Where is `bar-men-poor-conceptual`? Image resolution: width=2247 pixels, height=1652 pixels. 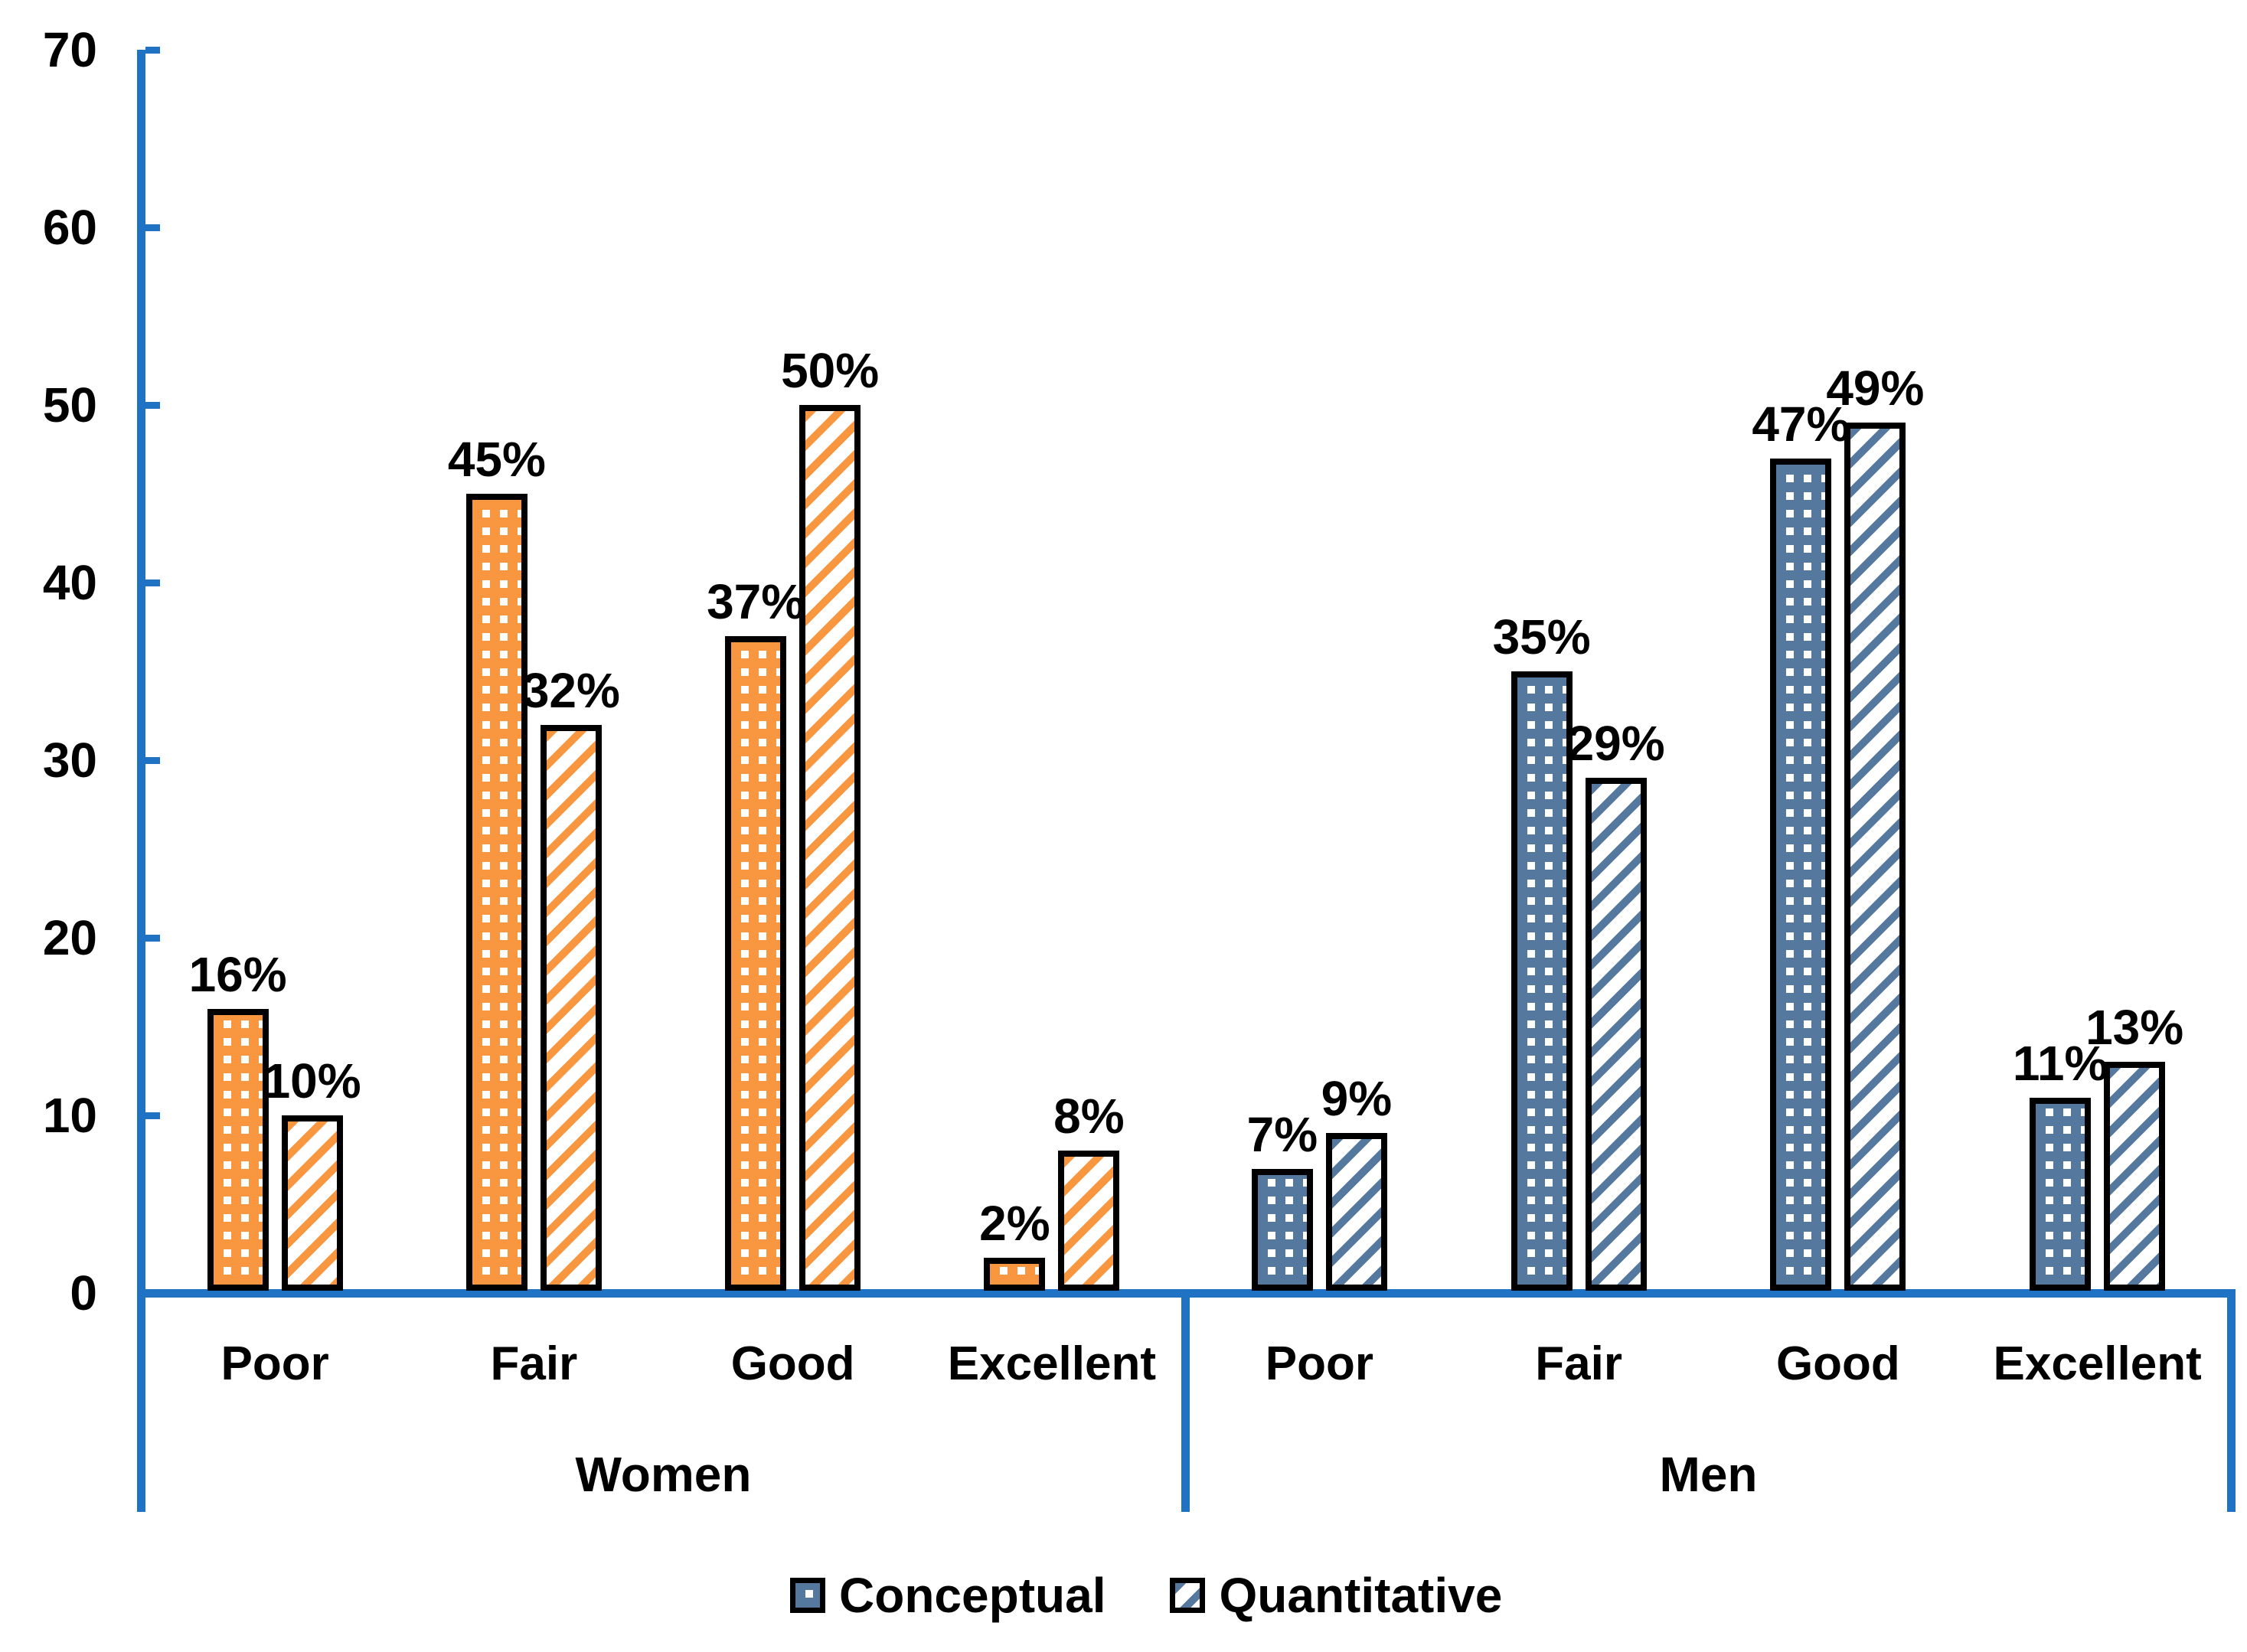
bar-men-poor-conceptual is located at coordinates (1282, 1230).